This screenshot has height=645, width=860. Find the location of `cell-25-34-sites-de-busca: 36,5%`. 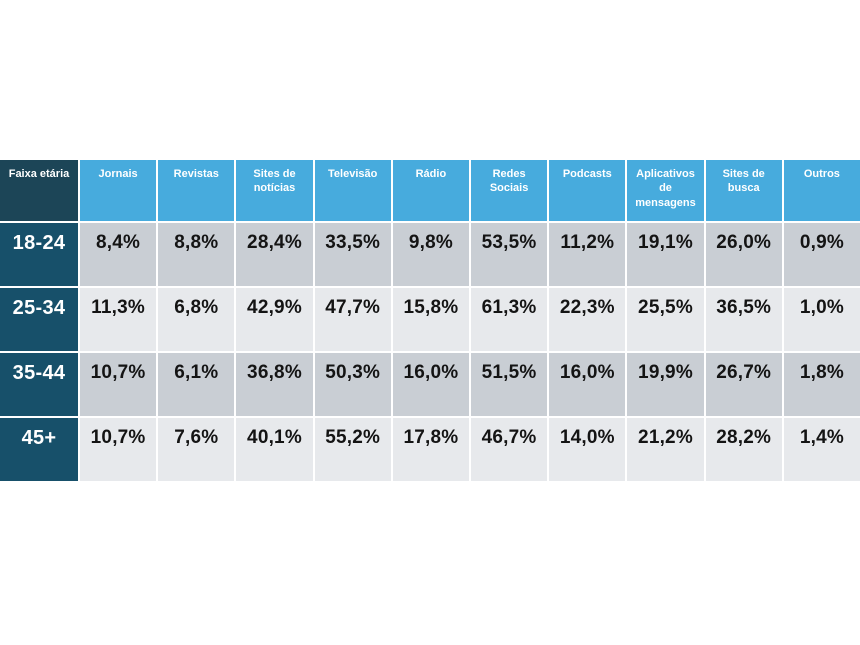

cell-25-34-sites-de-busca: 36,5% is located at coordinates (743, 319).